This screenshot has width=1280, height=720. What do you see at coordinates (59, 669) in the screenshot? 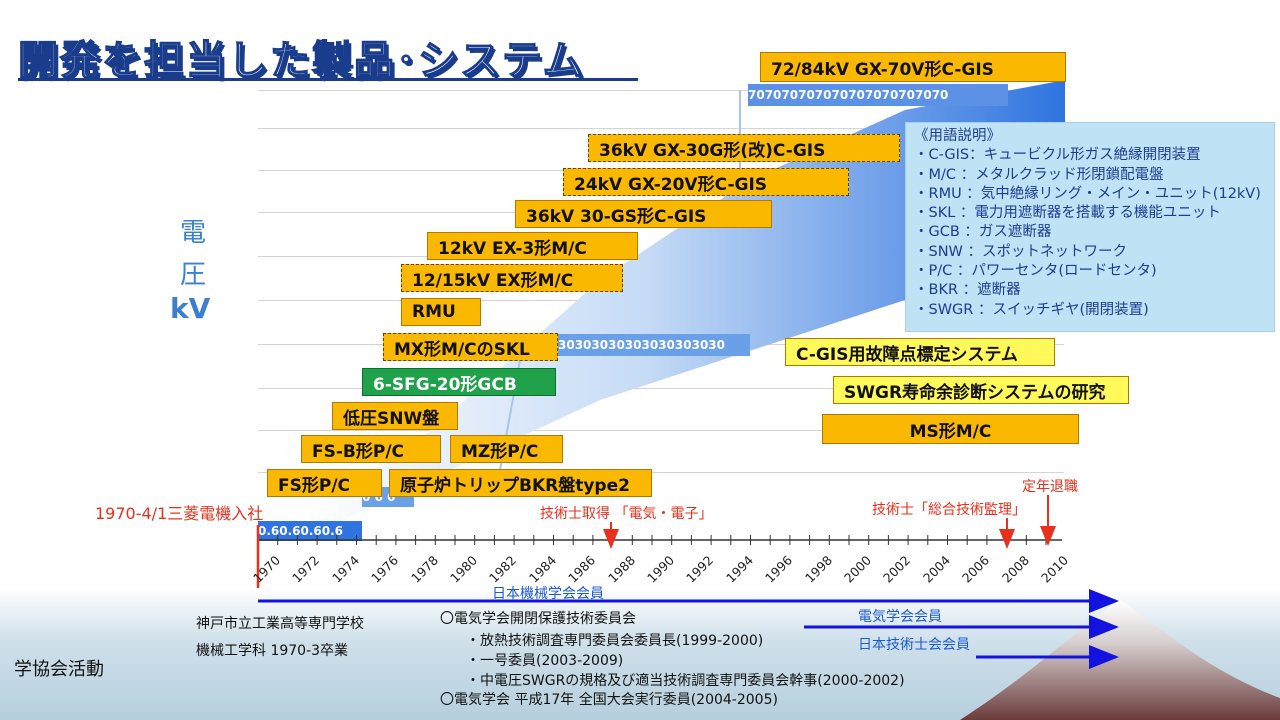
I see `section-label: 学協会活動` at bounding box center [59, 669].